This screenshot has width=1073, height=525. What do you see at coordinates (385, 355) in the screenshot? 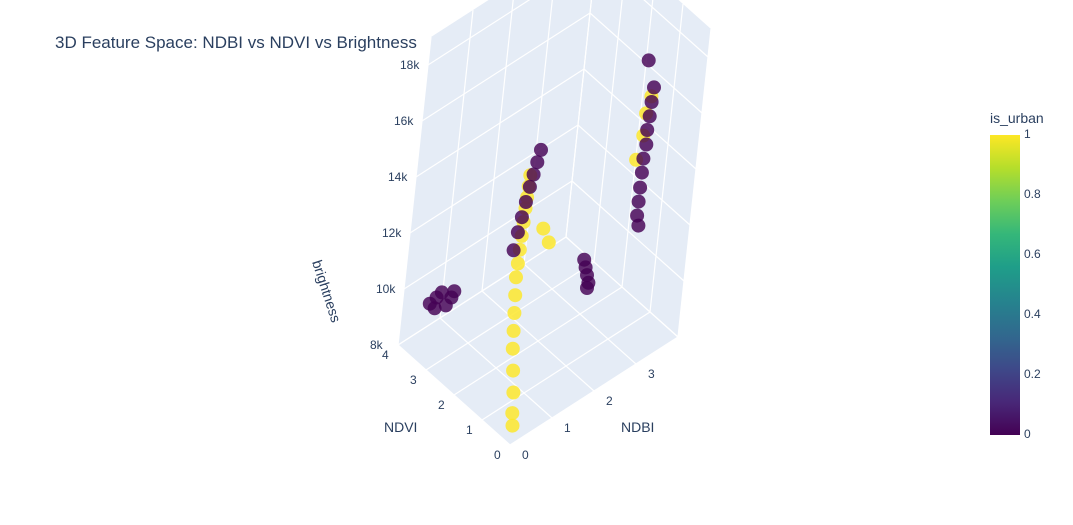
I see `y-tick-label: 4` at bounding box center [385, 355].